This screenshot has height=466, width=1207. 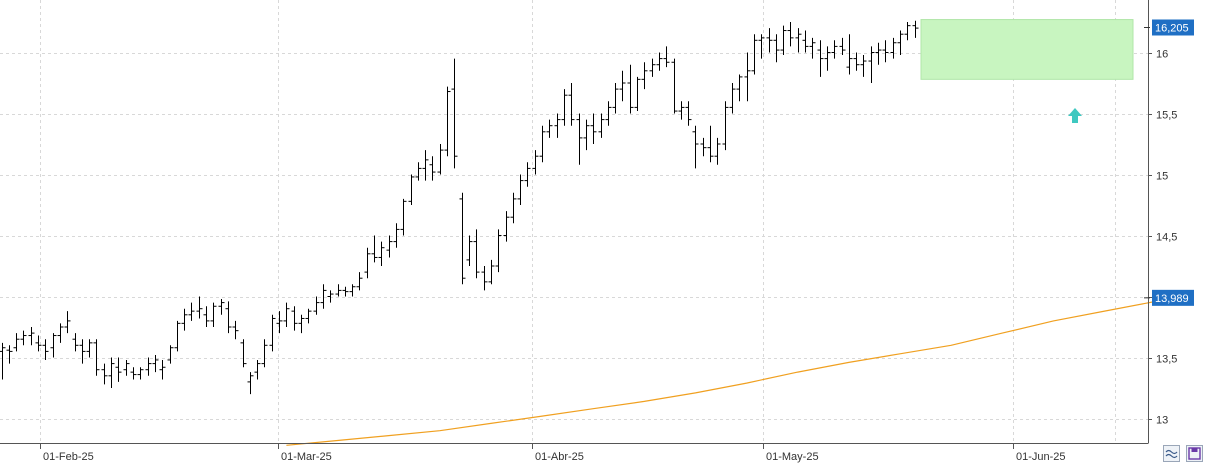 I want to click on y-tick-label: 14,5, so click(x=1166, y=238).